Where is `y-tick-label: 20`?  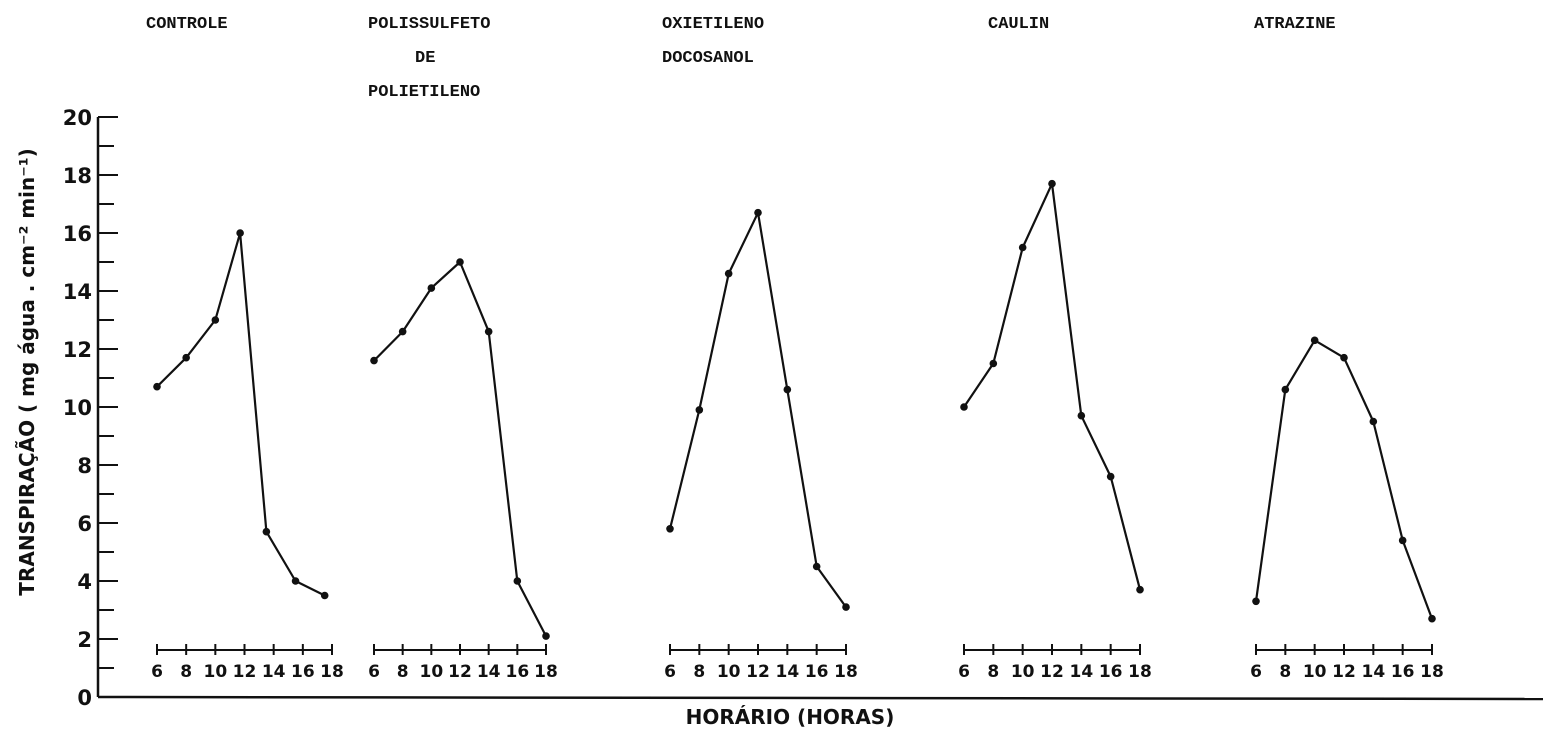 y-tick-label: 20 is located at coordinates (77, 118).